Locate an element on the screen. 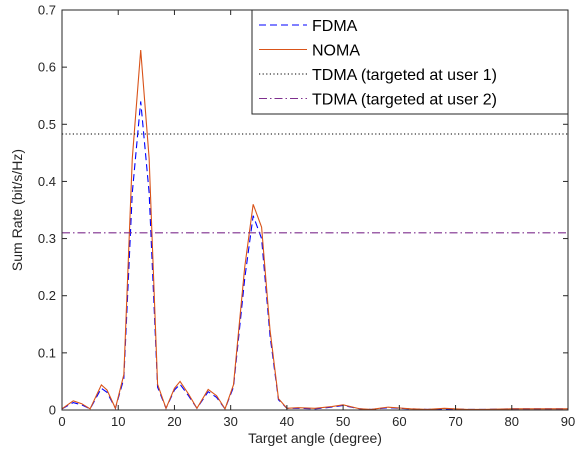 This screenshot has height=459, width=578. x-tick-label: 60 is located at coordinates (399, 421).